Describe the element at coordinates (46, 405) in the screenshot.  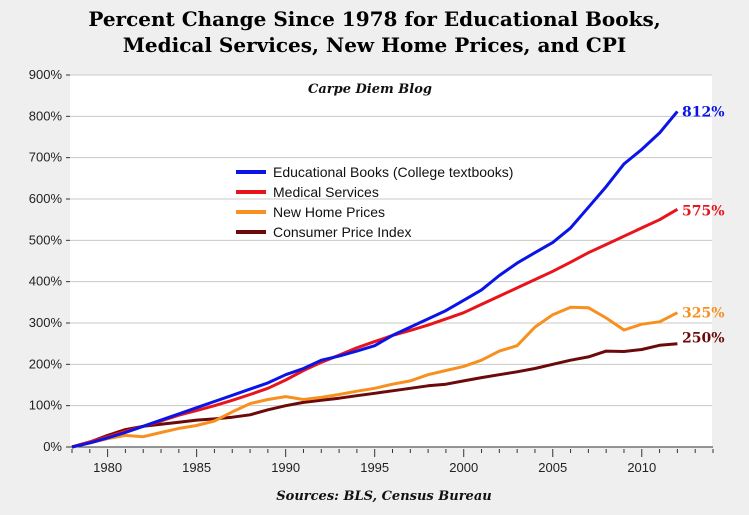
I see `y-tick-label: 100%` at that location.